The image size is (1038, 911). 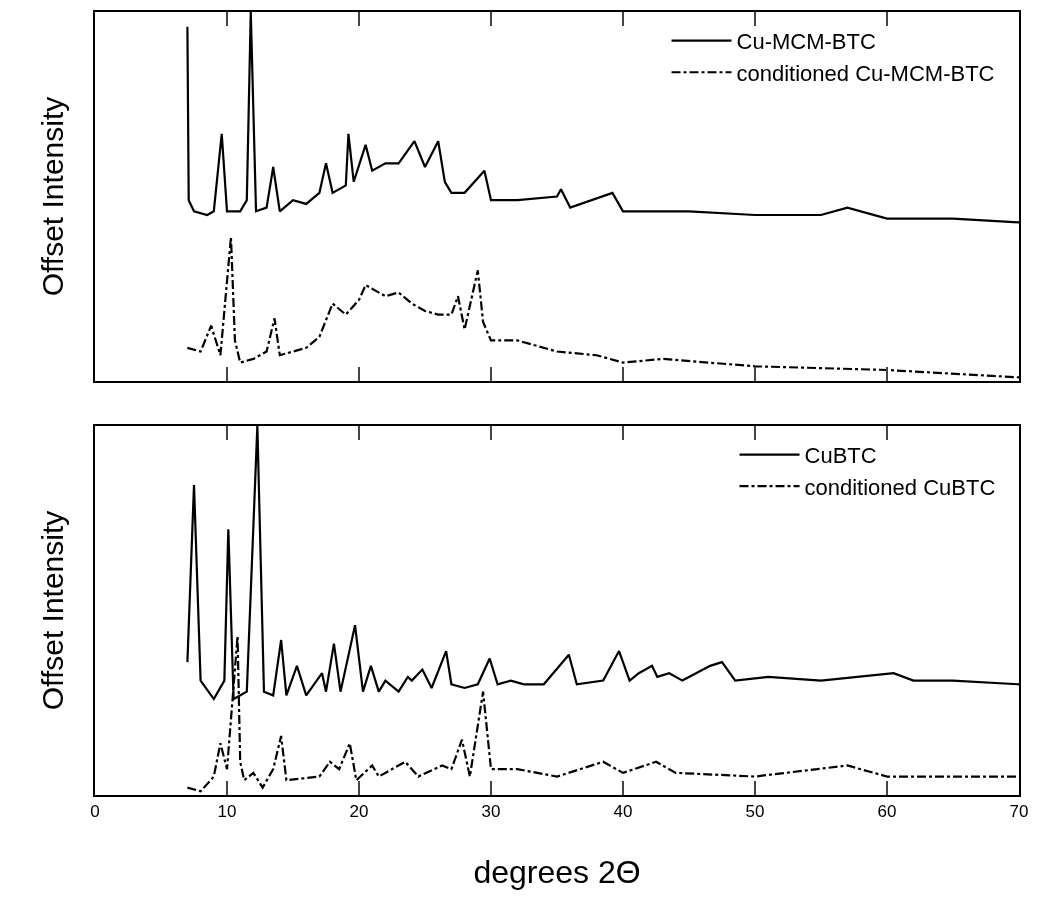 What do you see at coordinates (557, 871) in the screenshot?
I see `x-axis-title: degrees 2Θ` at bounding box center [557, 871].